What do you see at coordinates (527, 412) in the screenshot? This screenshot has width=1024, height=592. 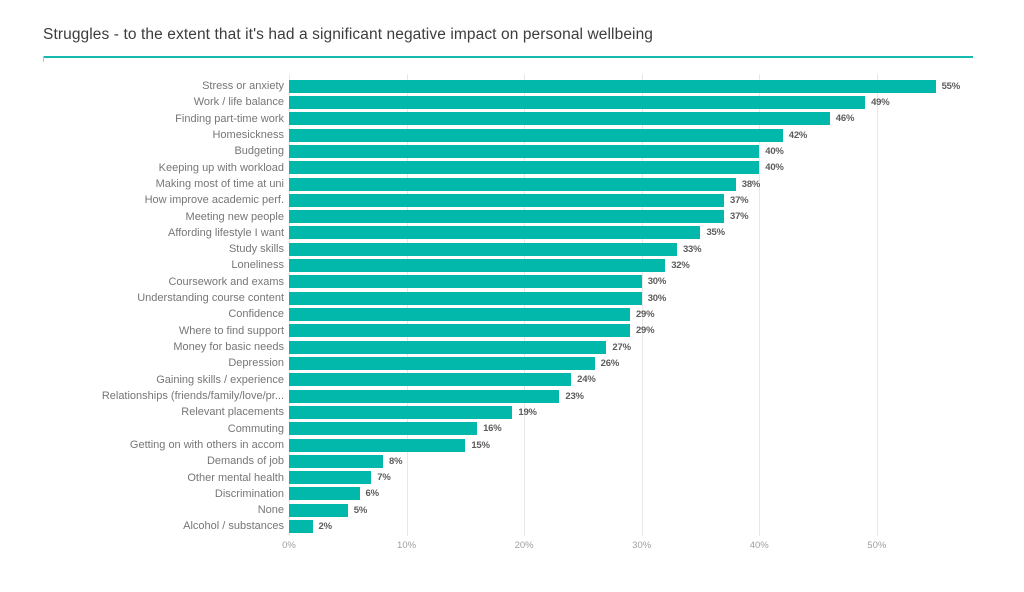 I see `value-label: 19%` at bounding box center [527, 412].